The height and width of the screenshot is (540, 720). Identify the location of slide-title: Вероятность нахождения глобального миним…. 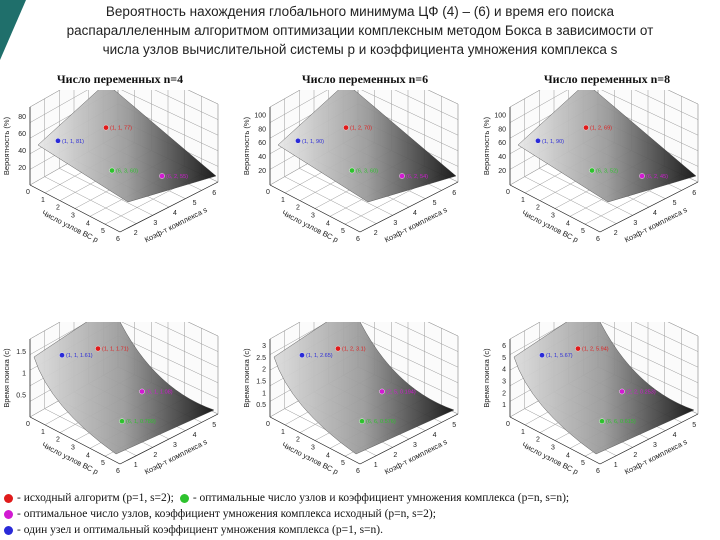
(360, 30).